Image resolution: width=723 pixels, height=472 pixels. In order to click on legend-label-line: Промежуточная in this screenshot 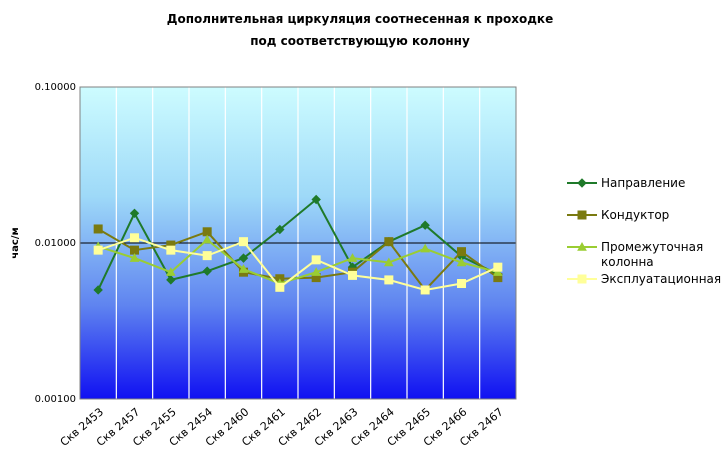, I will do `click(652, 247)`.